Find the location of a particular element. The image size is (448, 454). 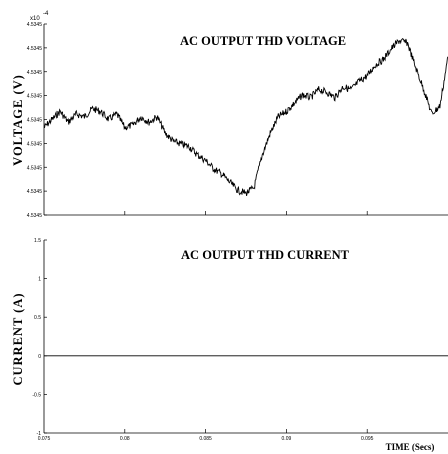

voltage-chart-title: AC OUTPUT THD VOLTAGE is located at coordinates (263, 41).